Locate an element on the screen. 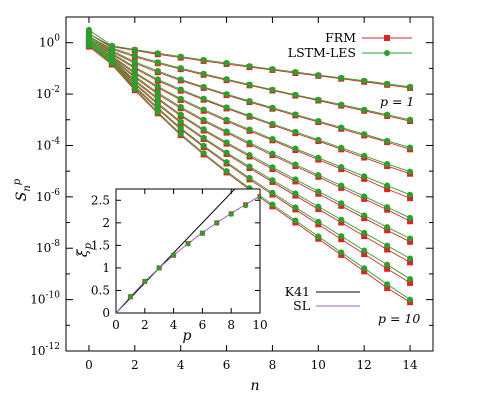  annotation-p10: p = 10 is located at coordinates (399, 318).